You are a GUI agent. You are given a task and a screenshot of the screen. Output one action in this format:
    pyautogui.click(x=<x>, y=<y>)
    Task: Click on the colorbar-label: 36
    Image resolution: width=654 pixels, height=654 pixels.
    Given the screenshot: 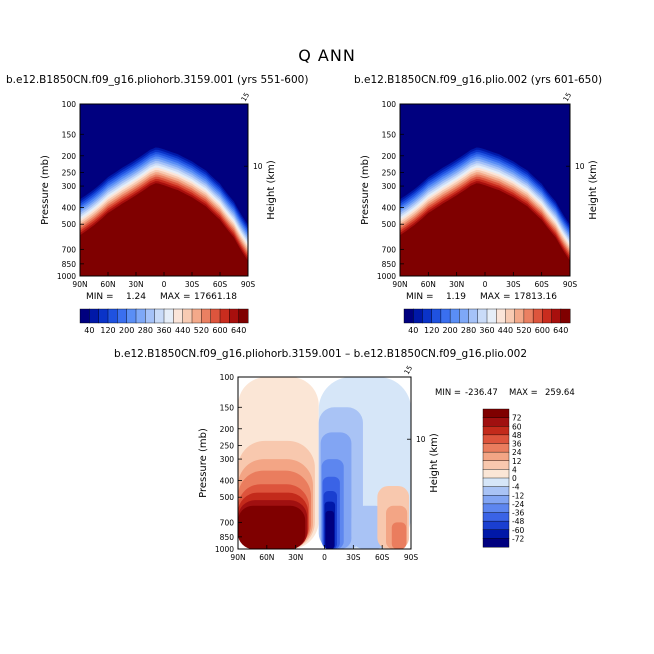 What is the action you would take?
    pyautogui.click(x=517, y=444)
    